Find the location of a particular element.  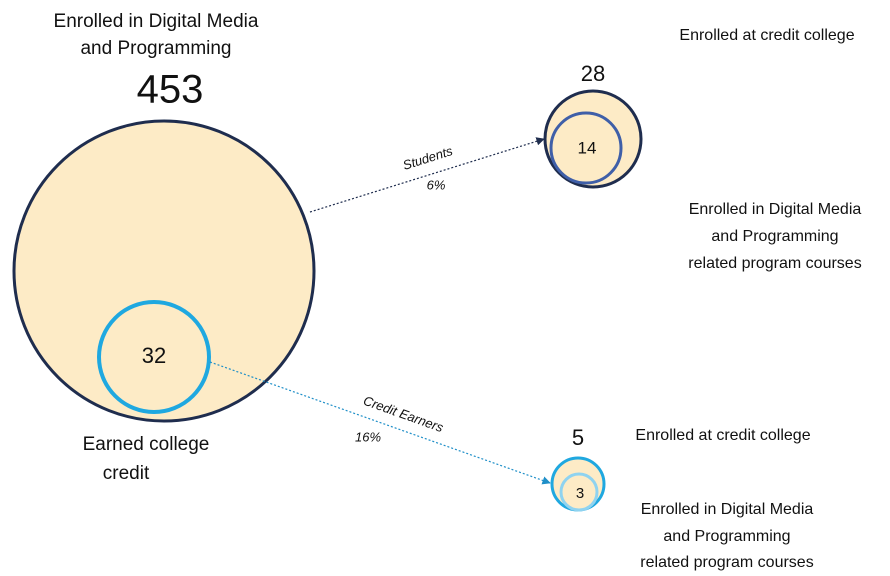

earners-program-circle is located at coordinates (579, 492).